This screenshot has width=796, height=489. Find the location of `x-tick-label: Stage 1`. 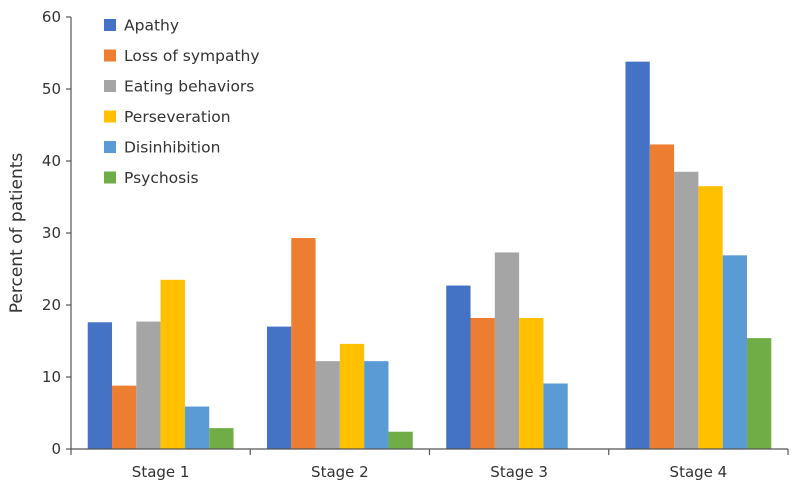

x-tick-label: Stage 1 is located at coordinates (161, 472).